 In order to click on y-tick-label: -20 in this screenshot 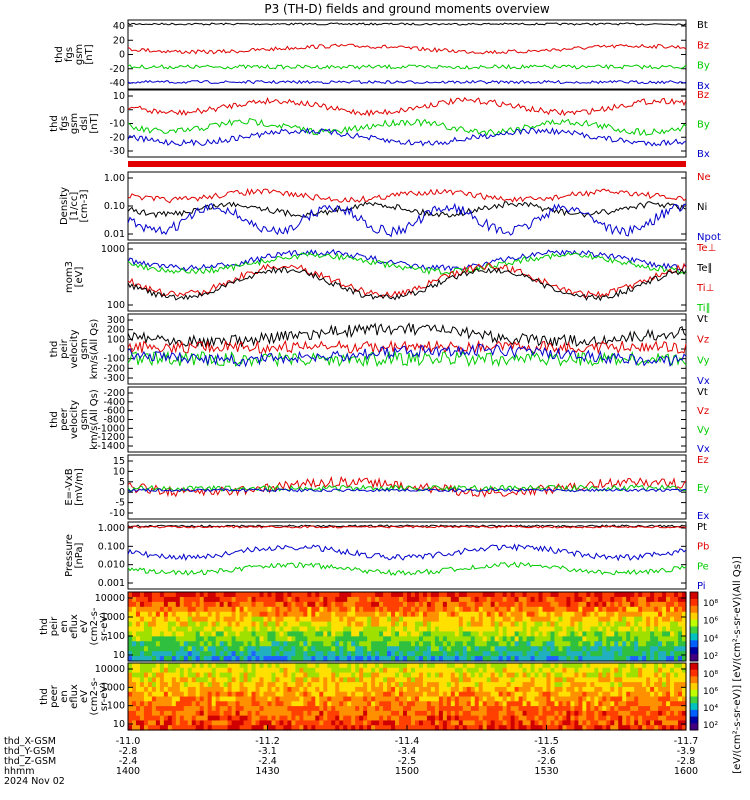, I will do `click(117, 69)`.